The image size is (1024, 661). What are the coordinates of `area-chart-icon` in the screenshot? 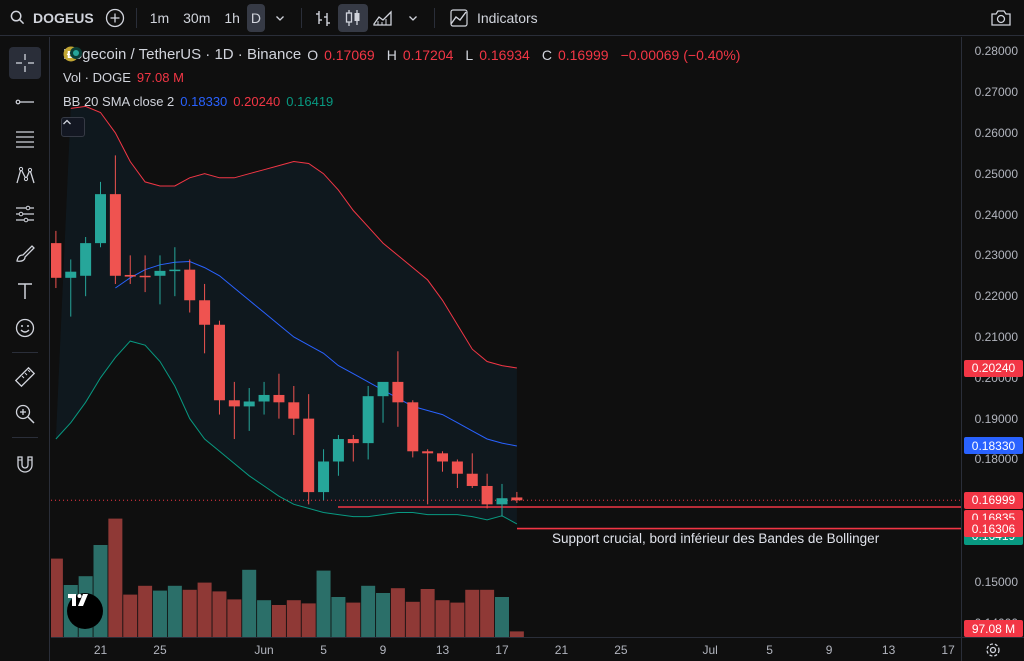 It's located at (382, 17).